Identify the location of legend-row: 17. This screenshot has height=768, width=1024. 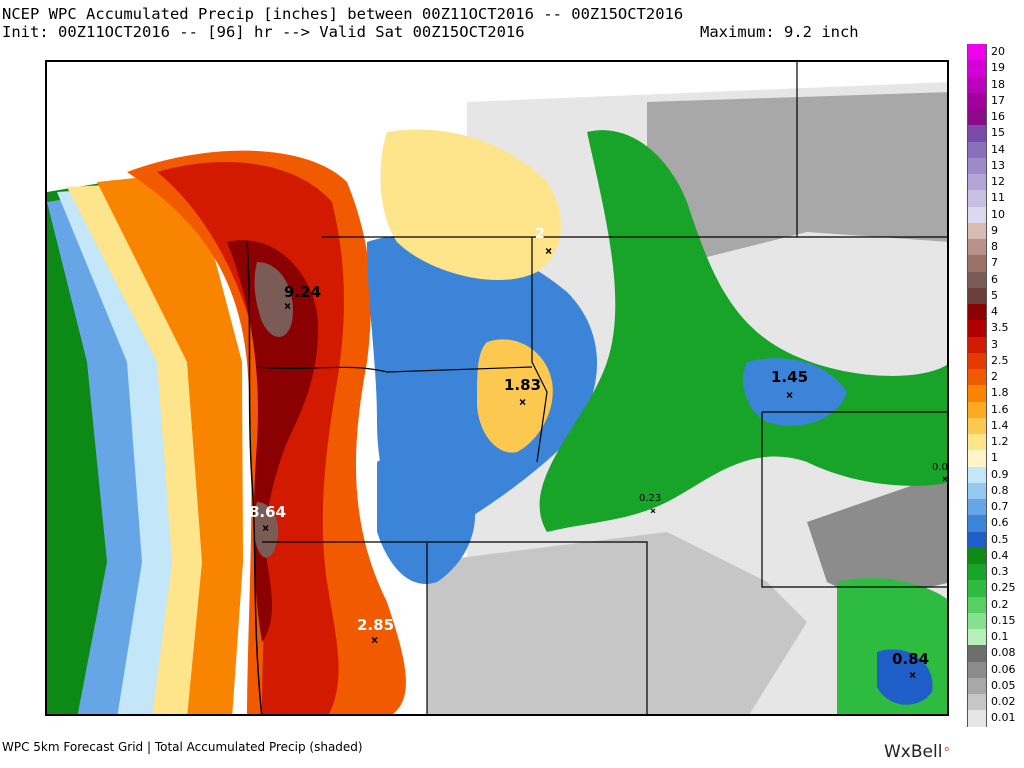
(993, 100).